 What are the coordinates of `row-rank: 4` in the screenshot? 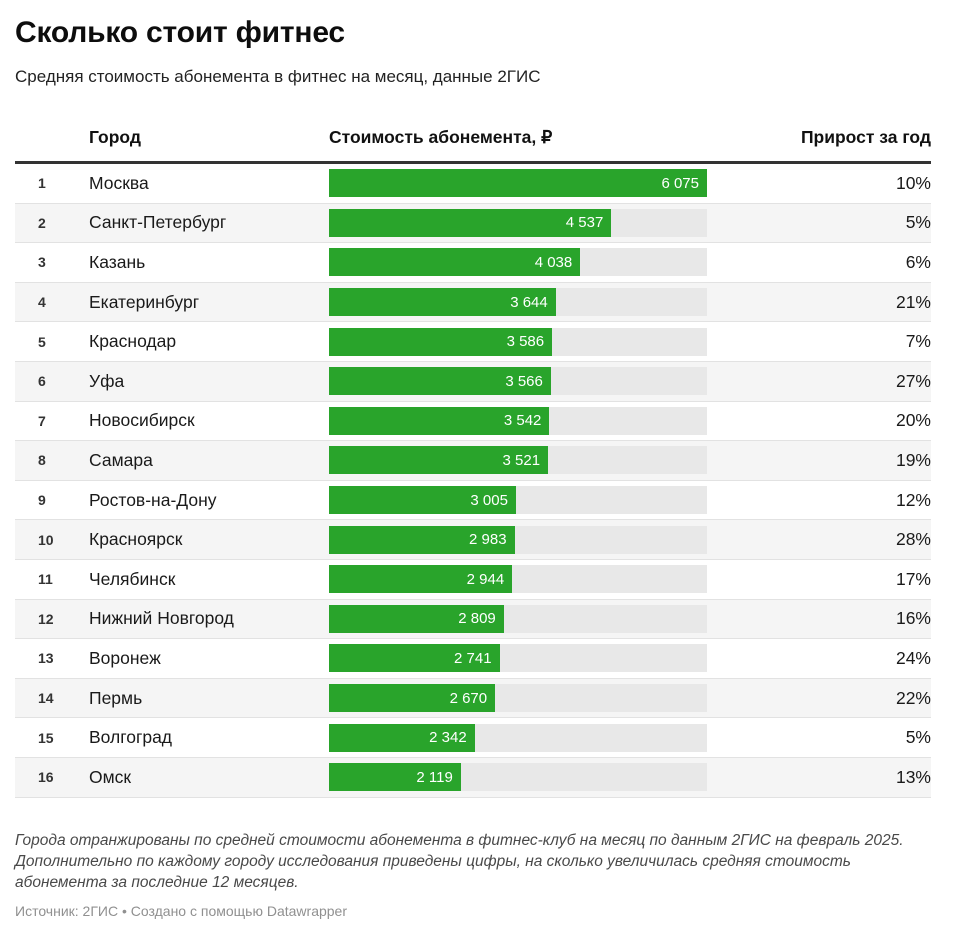 It's located at (42, 302).